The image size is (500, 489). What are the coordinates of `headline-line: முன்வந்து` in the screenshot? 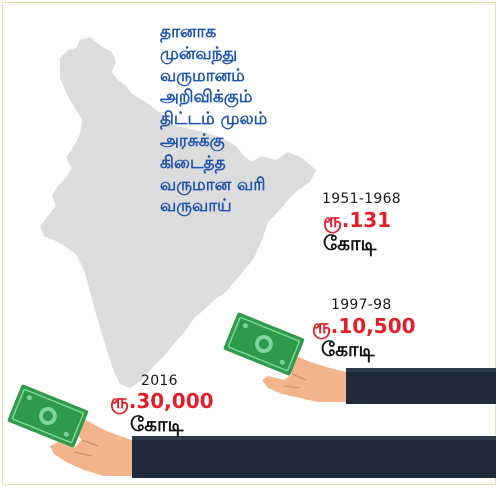 It's located at (199, 53).